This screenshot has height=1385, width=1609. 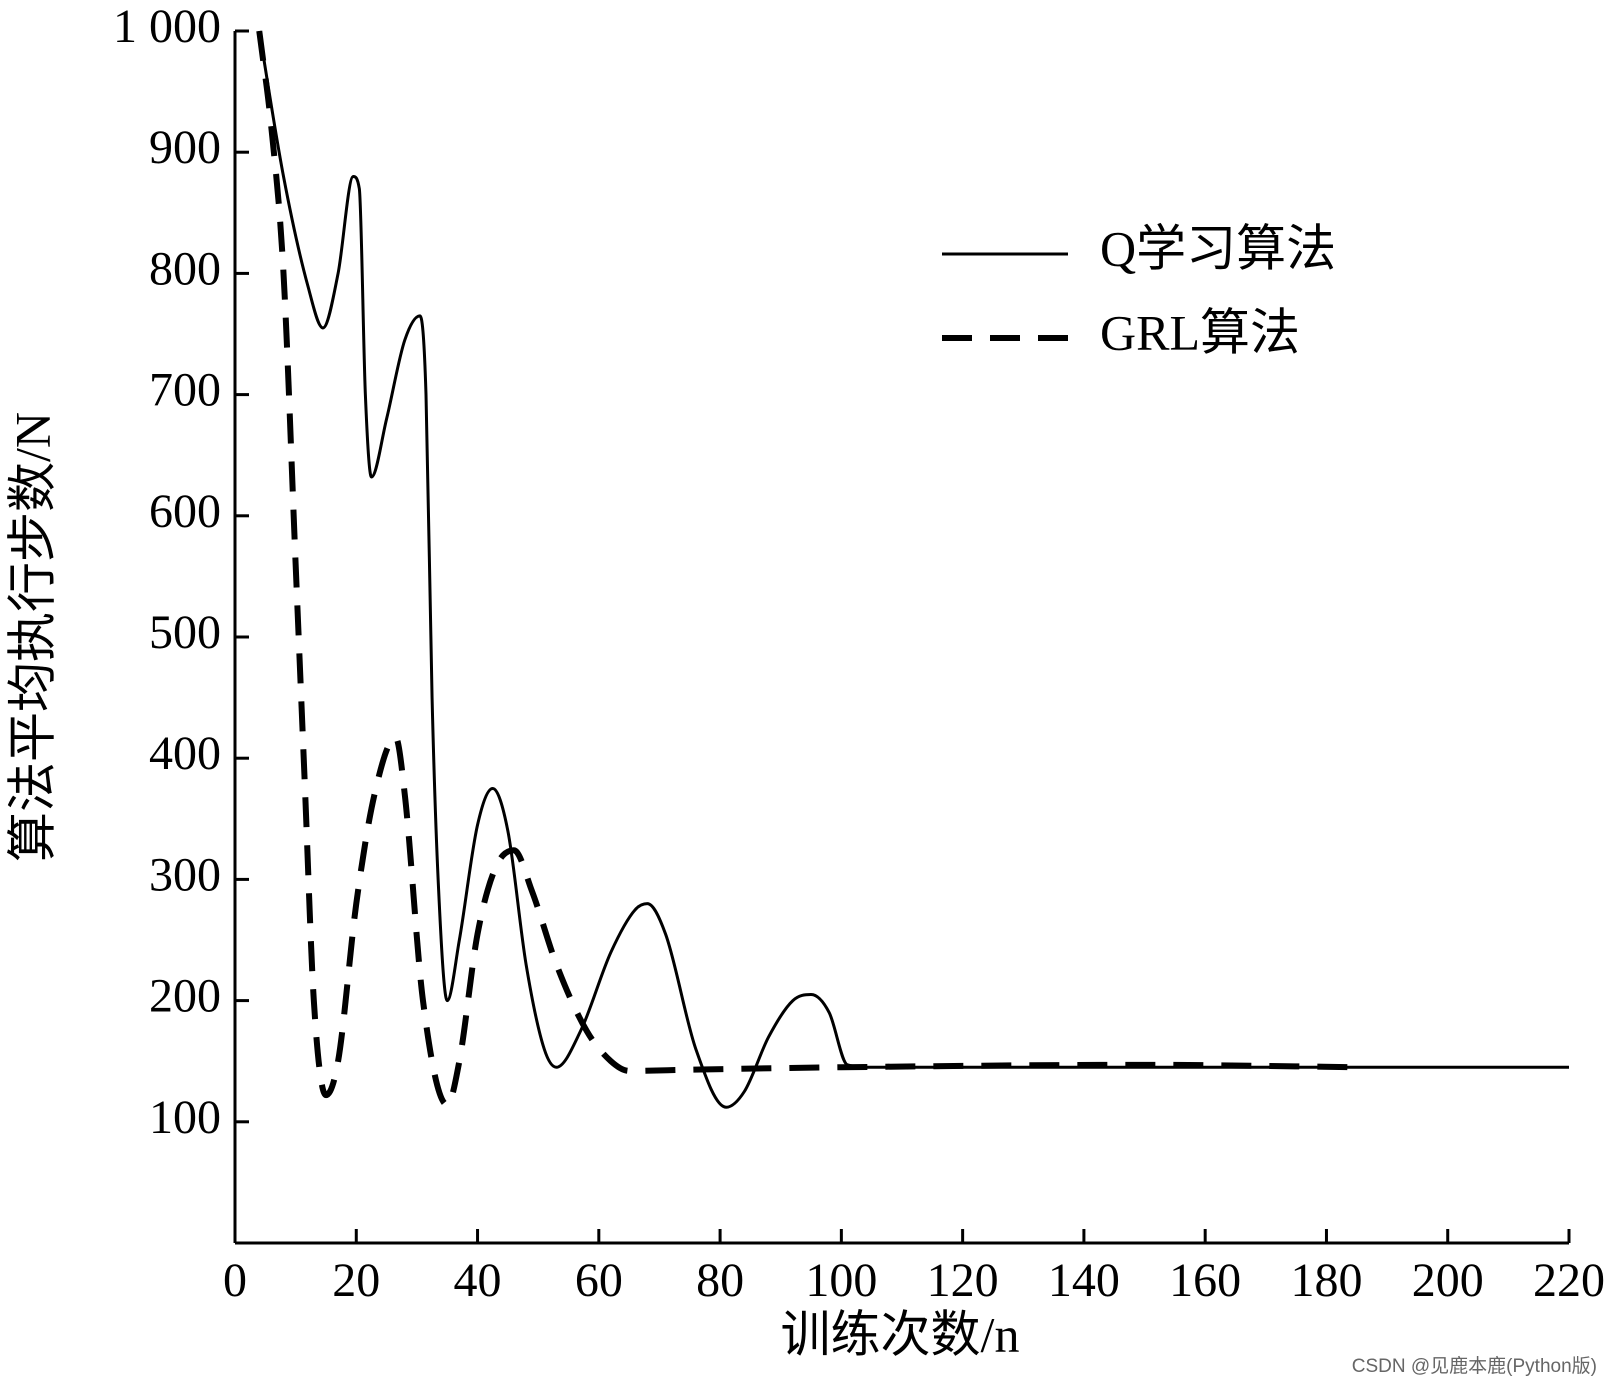 I want to click on x-tick-label: 180, so click(x=1326, y=1280).